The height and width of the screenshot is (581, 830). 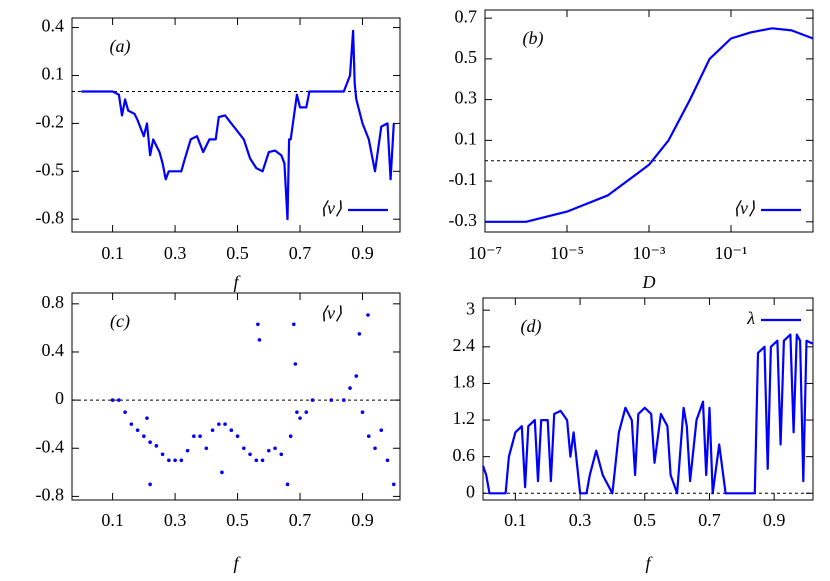 I want to click on legend-label: λ, so click(x=750, y=318).